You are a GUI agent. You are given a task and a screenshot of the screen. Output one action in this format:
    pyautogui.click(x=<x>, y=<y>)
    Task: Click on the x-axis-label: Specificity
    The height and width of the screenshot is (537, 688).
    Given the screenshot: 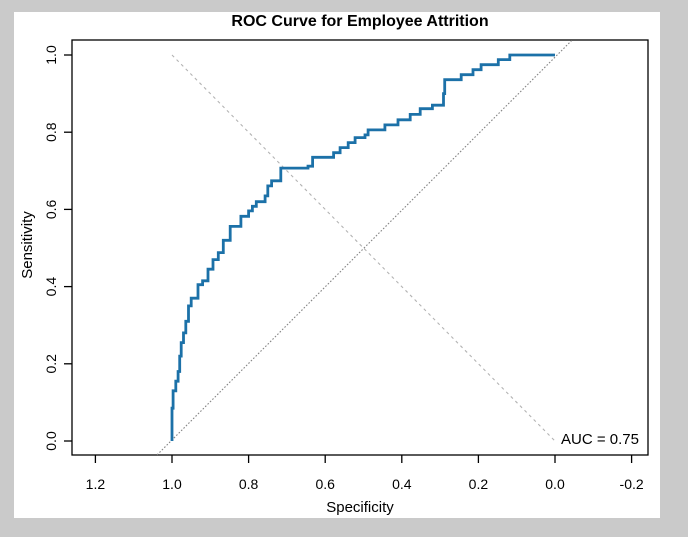 What is the action you would take?
    pyautogui.click(x=360, y=507)
    